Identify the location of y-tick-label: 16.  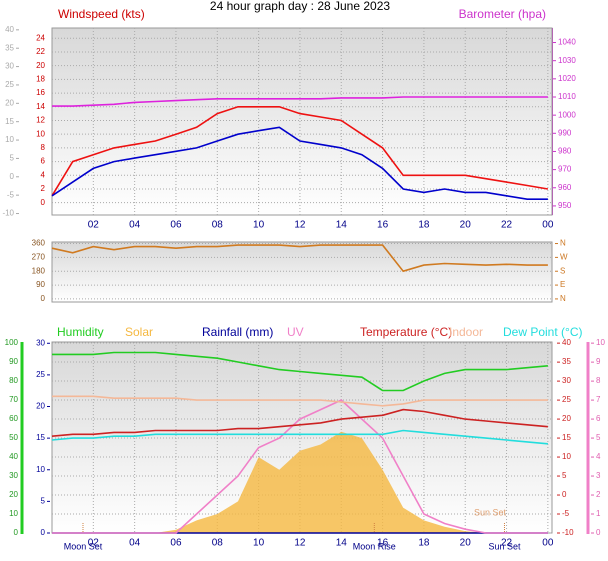
(40, 92).